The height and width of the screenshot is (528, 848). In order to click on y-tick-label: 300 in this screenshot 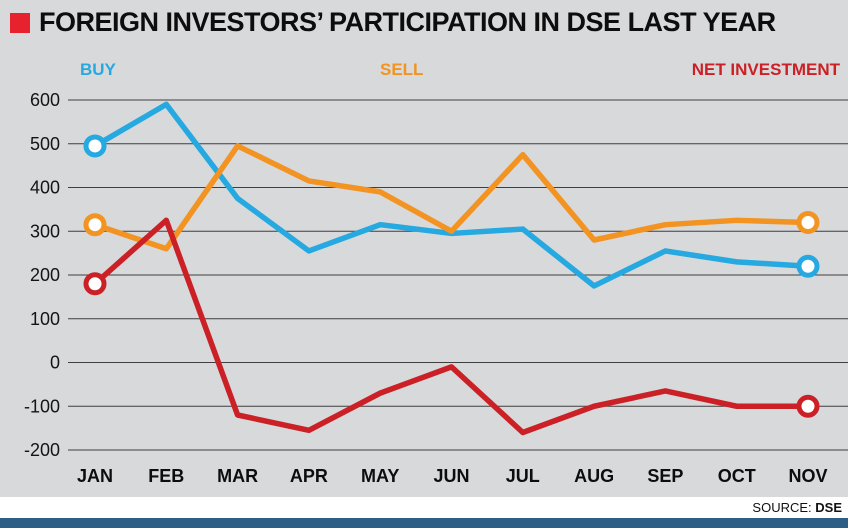, I will do `click(45, 231)`.